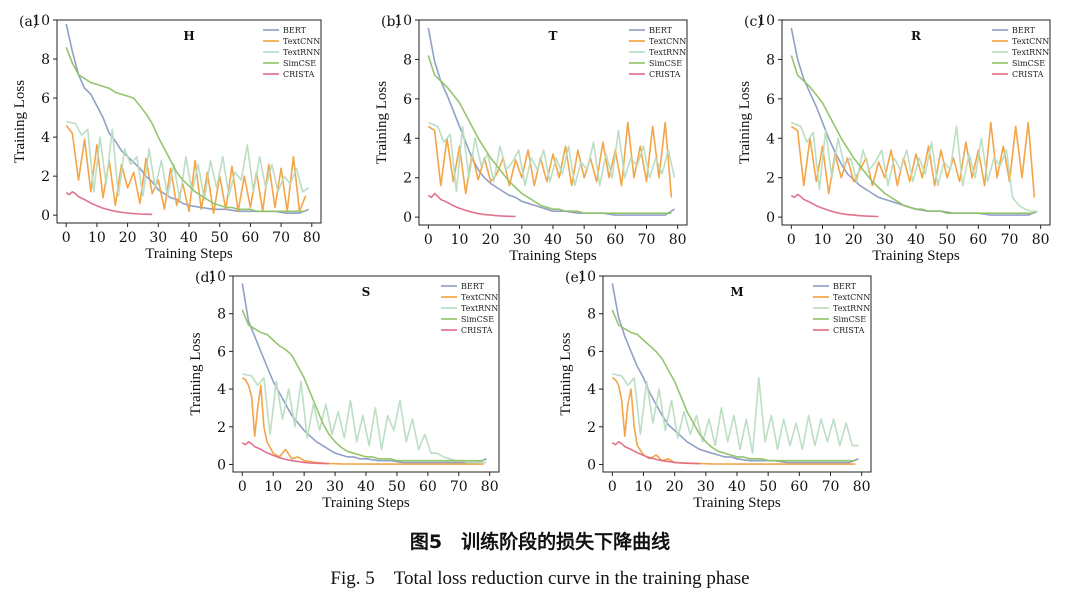 The height and width of the screenshot is (604, 1080). What do you see at coordinates (188, 36) in the screenshot?
I see `panel-title: H` at bounding box center [188, 36].